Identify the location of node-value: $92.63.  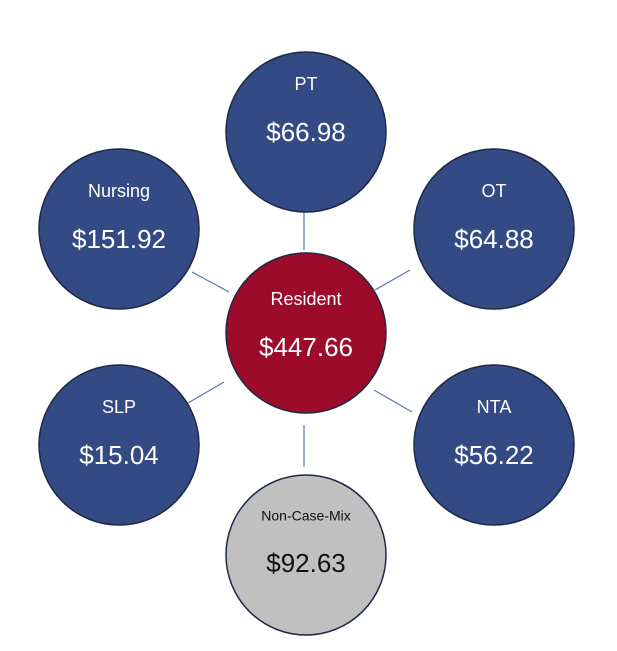
(306, 563).